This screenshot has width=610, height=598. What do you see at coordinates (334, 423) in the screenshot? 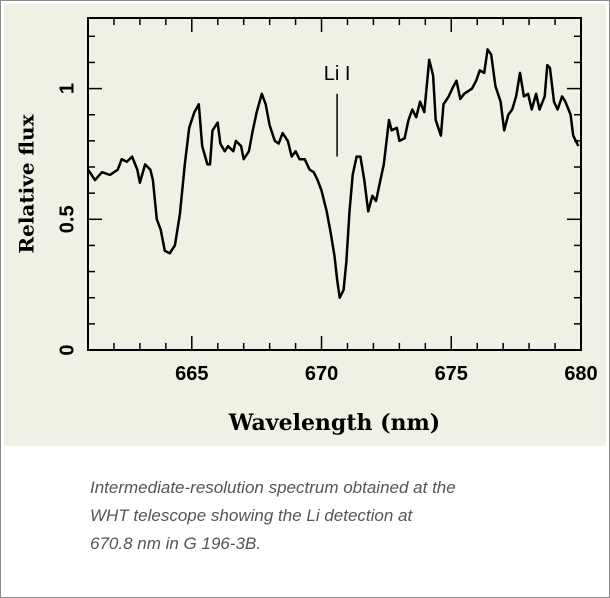
I see `x-axis-label: Wavelength (nm)` at bounding box center [334, 423].